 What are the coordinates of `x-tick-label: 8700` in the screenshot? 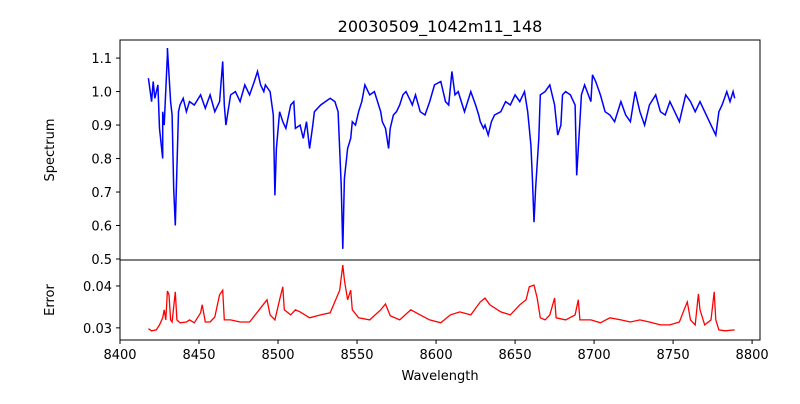 It's located at (594, 355).